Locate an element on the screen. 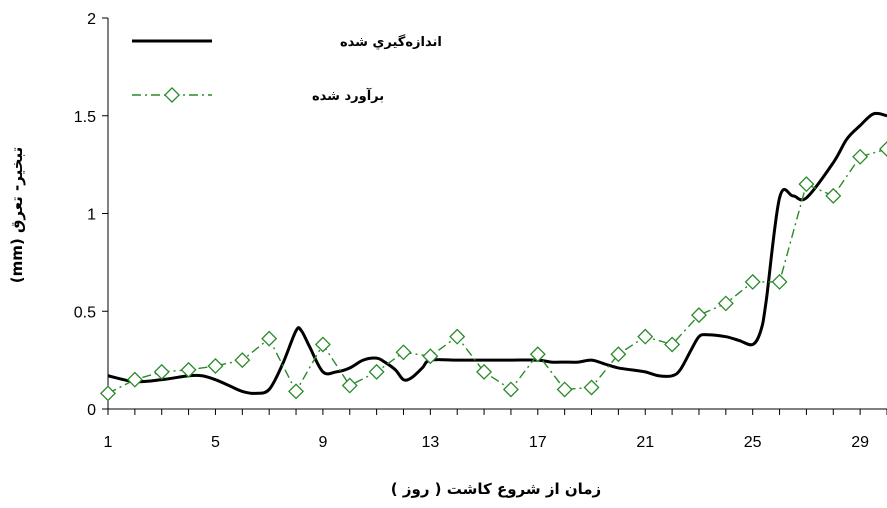 This screenshot has height=508, width=887. y-tick-label: 1 is located at coordinates (91, 215).